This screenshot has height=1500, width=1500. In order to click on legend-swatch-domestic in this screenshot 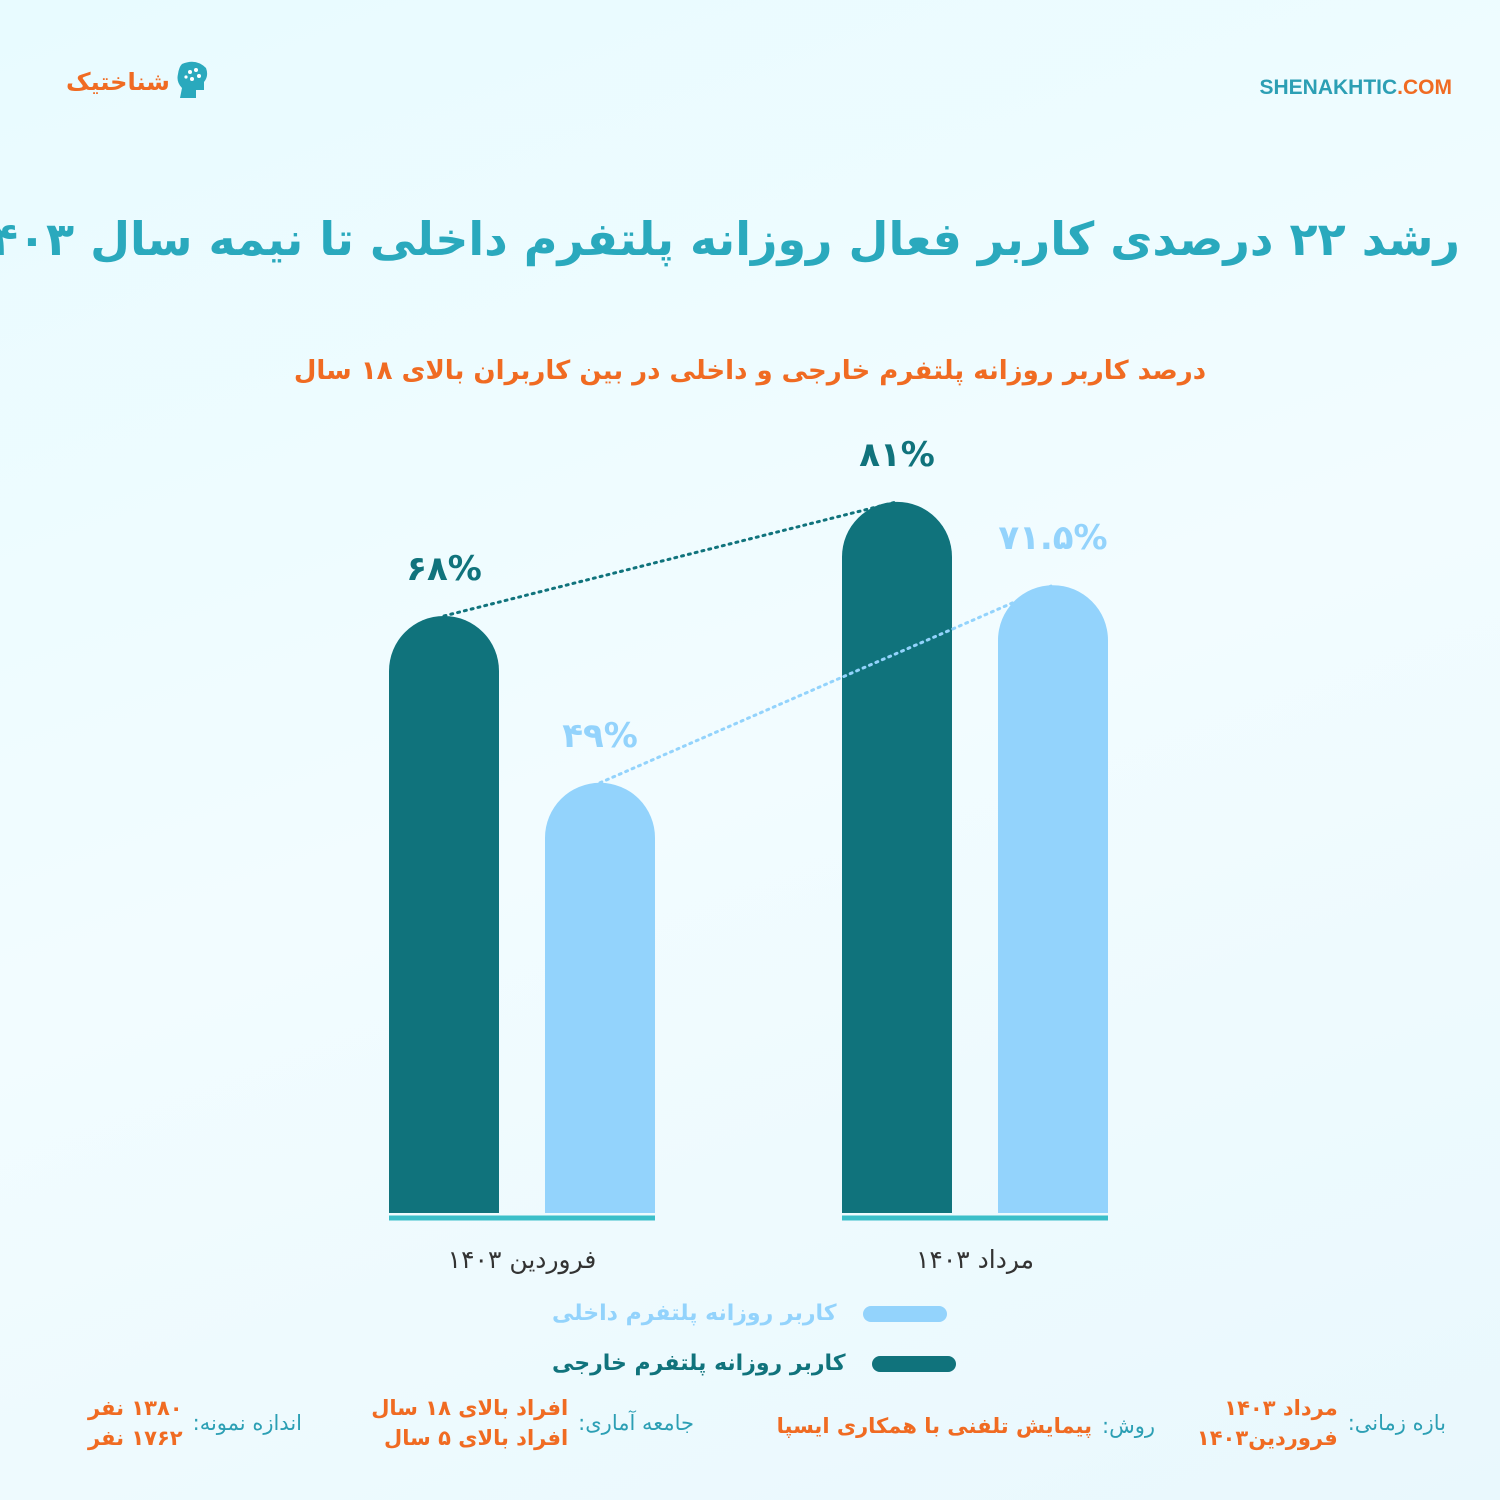, I will do `click(904, 1313)`.